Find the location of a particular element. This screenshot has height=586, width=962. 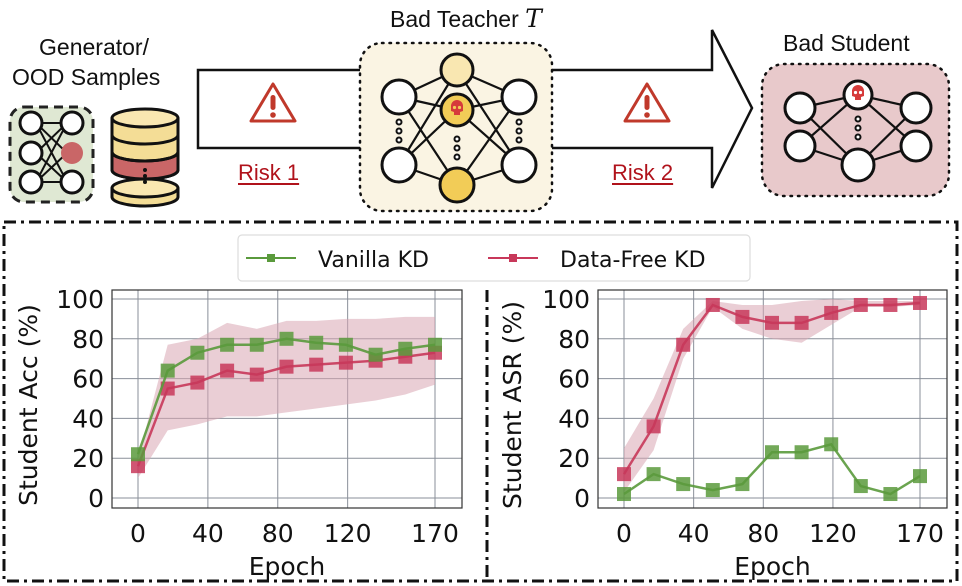

generator-icon is located at coordinates (51, 154).